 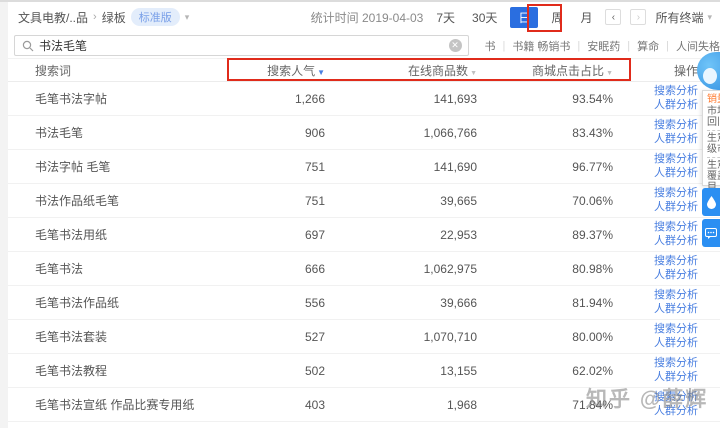 I want to click on prev-date-button: ‹, so click(x=613, y=17).